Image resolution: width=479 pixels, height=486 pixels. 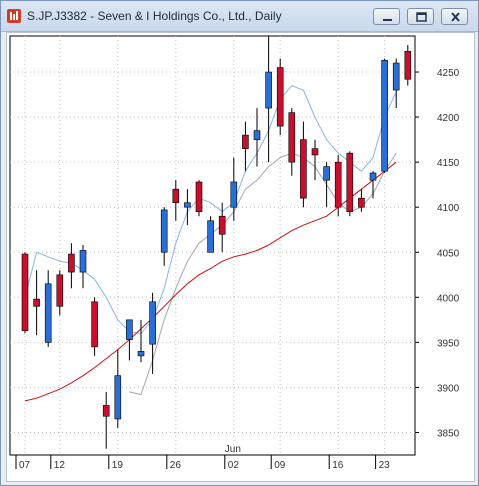 I want to click on month-label: Jun, so click(x=233, y=449).